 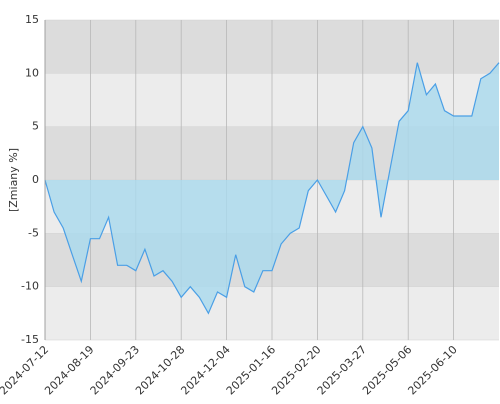 What do you see at coordinates (35, 126) in the screenshot?
I see `y-tick-label: 5` at bounding box center [35, 126].